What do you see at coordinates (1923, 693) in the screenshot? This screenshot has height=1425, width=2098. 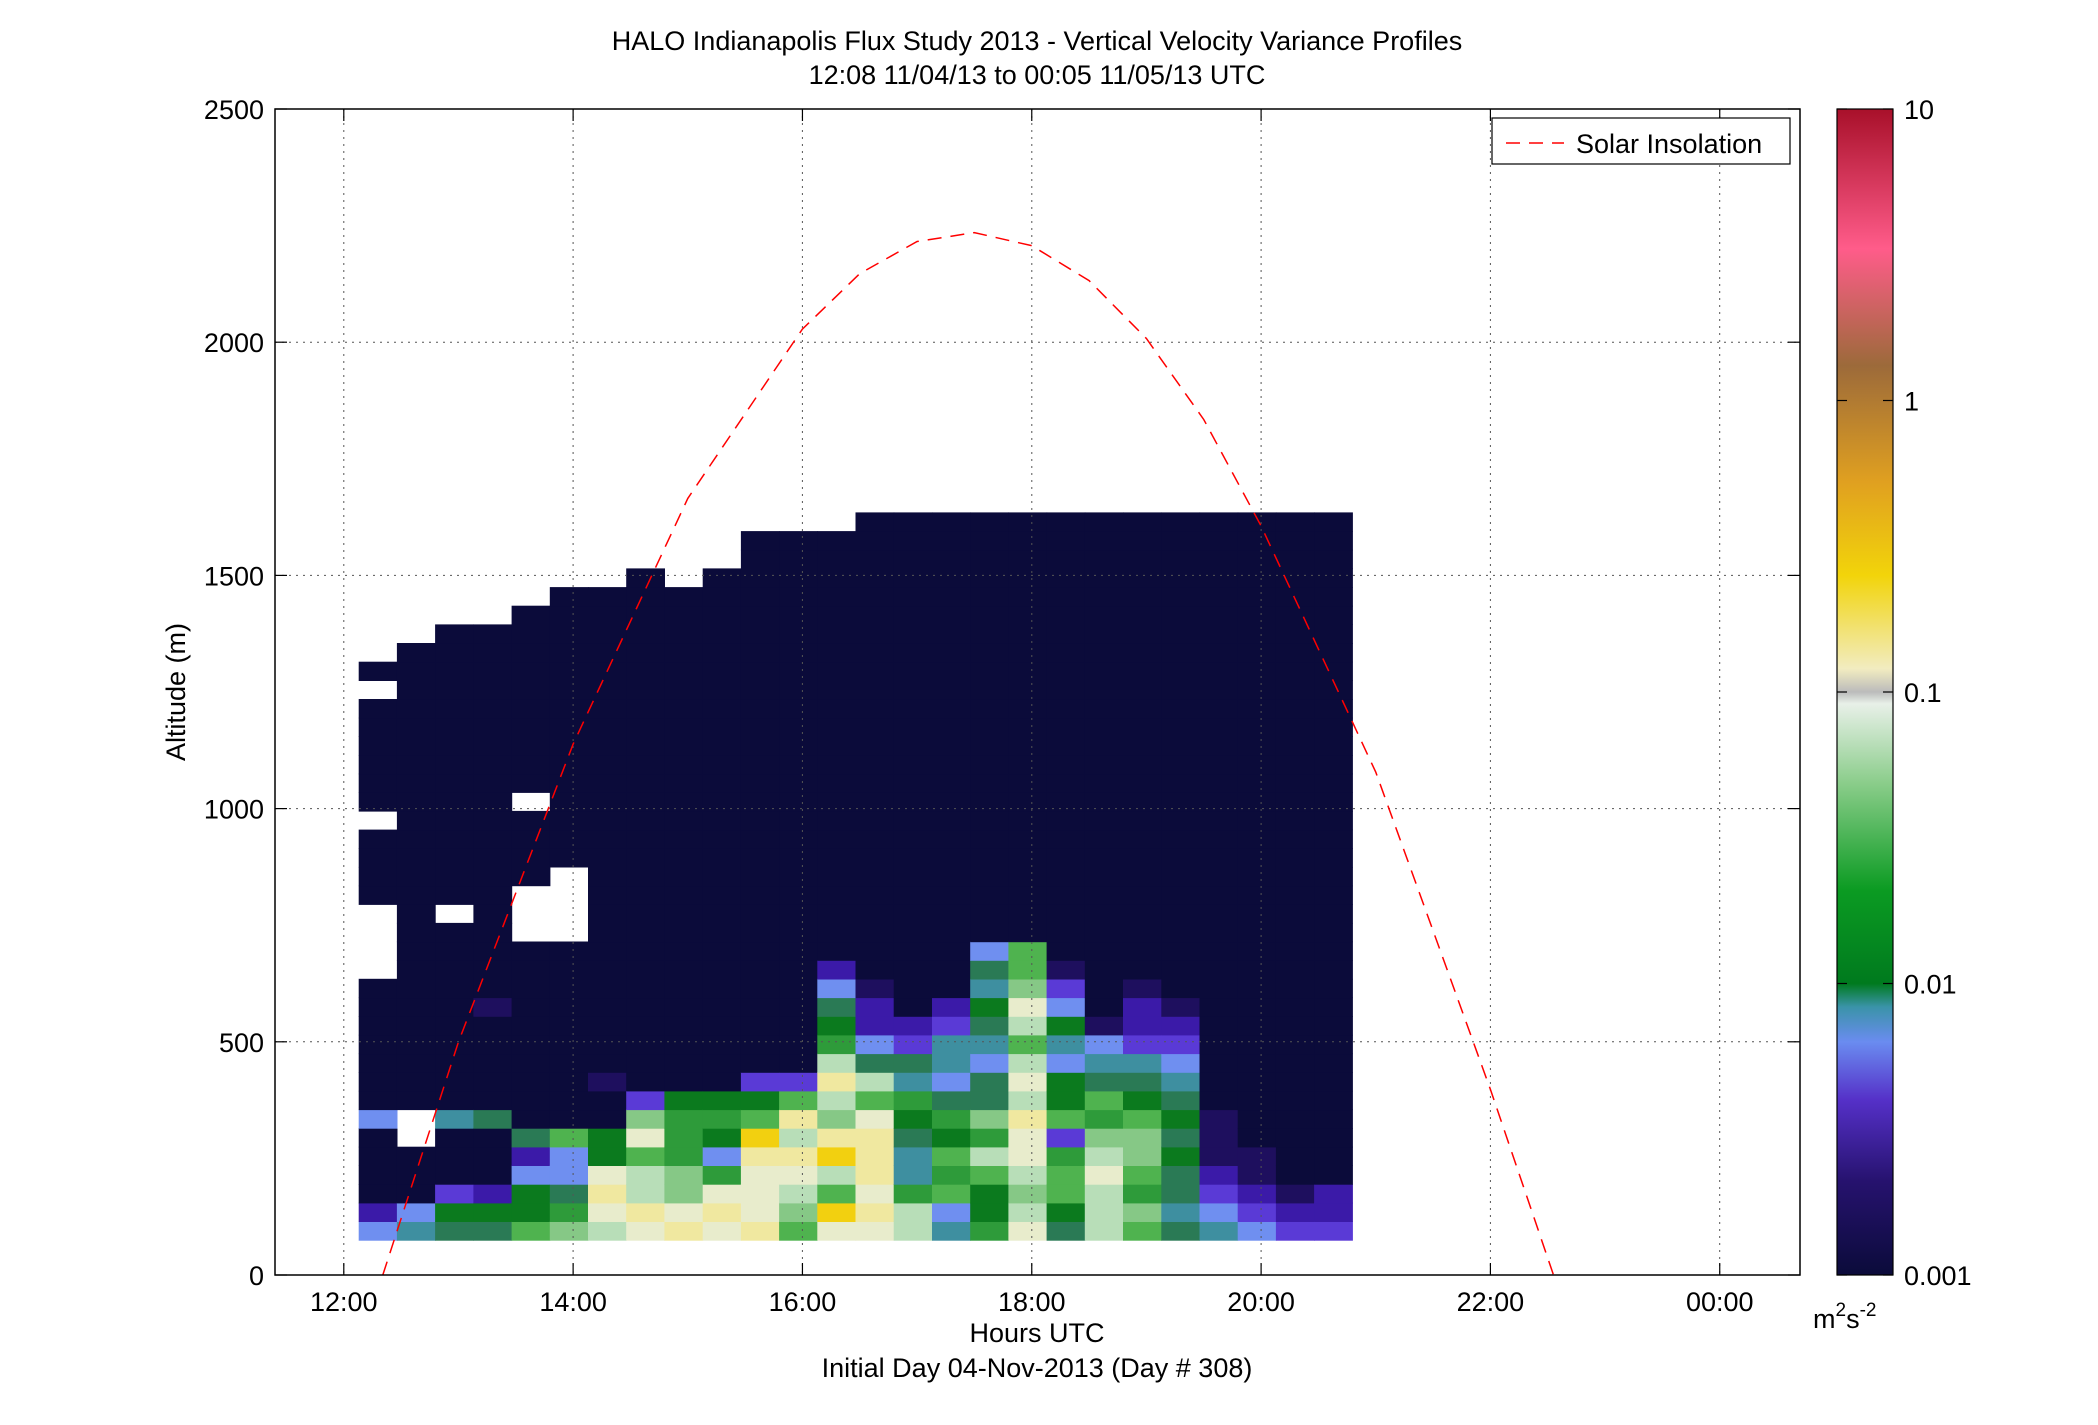 I see `colorbar-tick-label: 0.1` at bounding box center [1923, 693].